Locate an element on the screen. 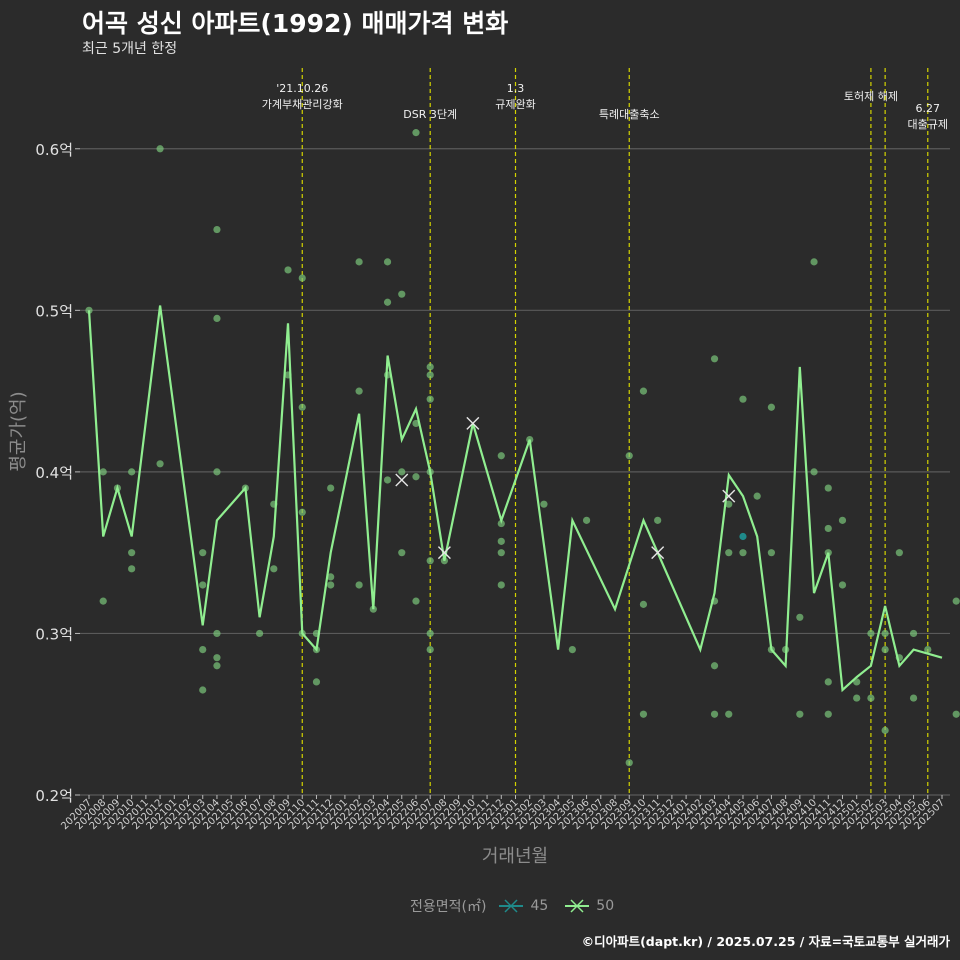 This screenshot has width=960, height=960. y-axis-title: 평균가(억) is located at coordinates (18, 431).